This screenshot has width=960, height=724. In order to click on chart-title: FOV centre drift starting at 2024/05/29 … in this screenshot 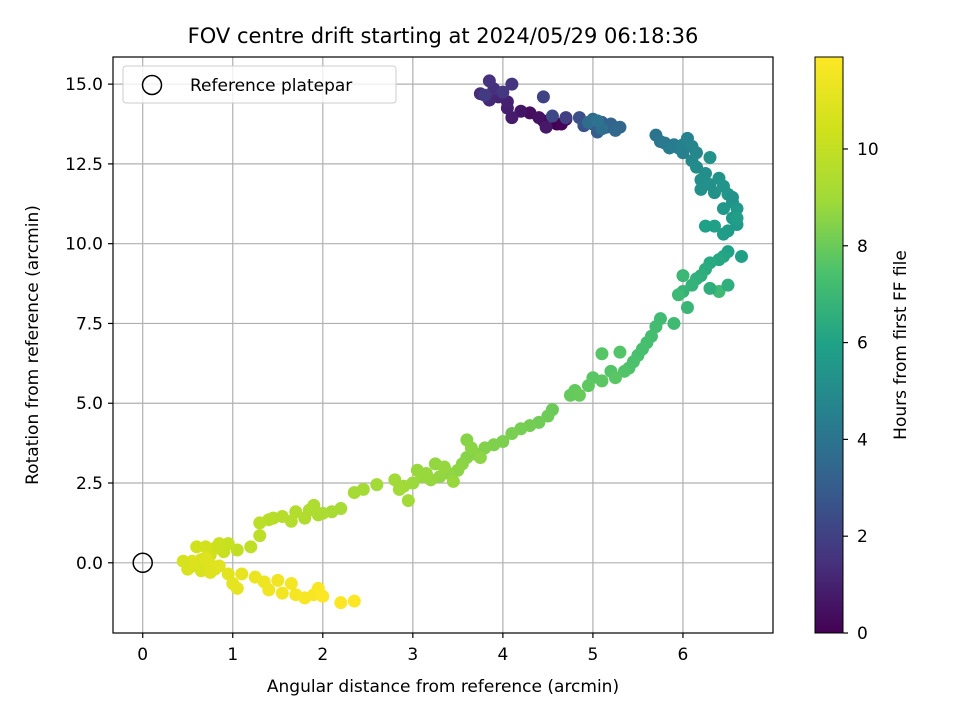, I will do `click(443, 36)`.